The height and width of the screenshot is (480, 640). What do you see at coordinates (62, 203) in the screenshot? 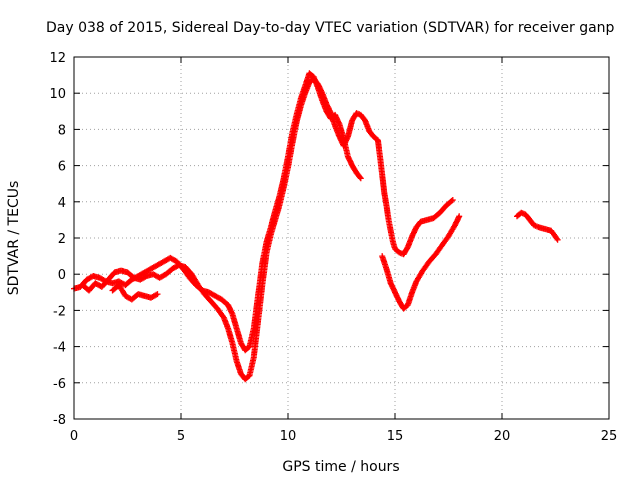
I see `y-tick-label: 4` at bounding box center [62, 203].